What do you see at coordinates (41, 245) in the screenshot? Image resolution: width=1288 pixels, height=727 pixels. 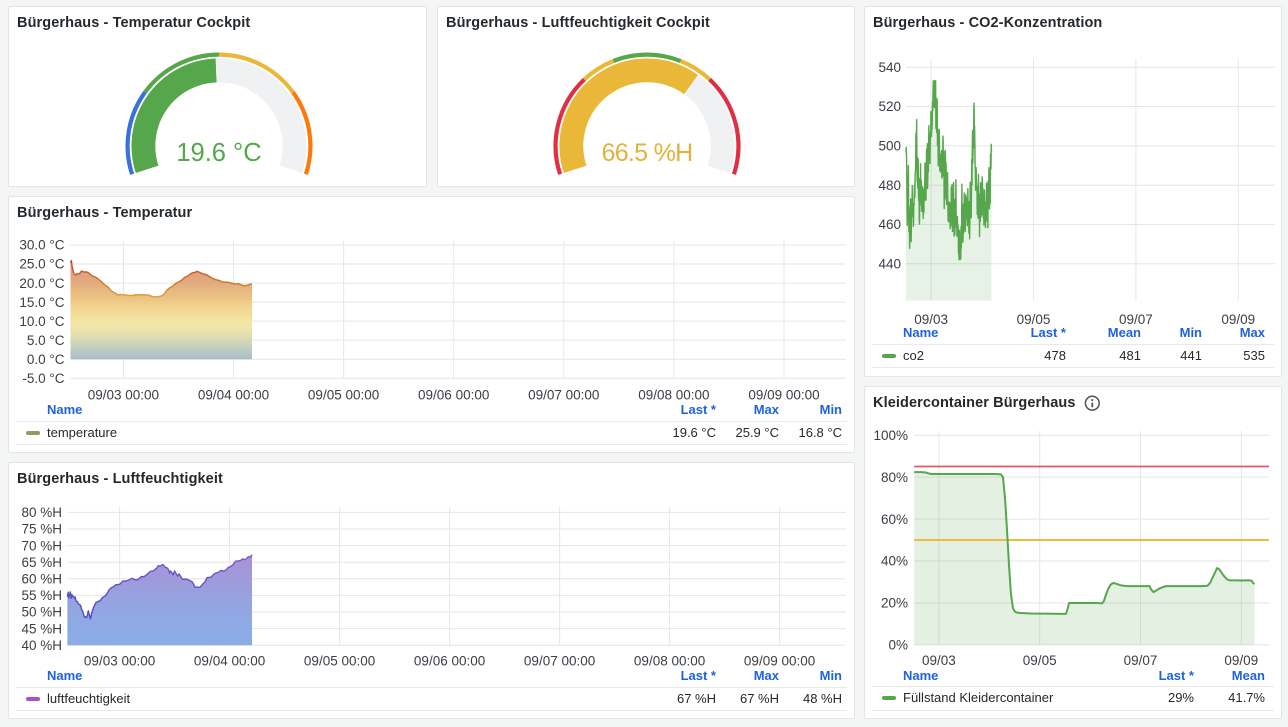 I see `svg-text: 30.0 °C` at bounding box center [41, 245].